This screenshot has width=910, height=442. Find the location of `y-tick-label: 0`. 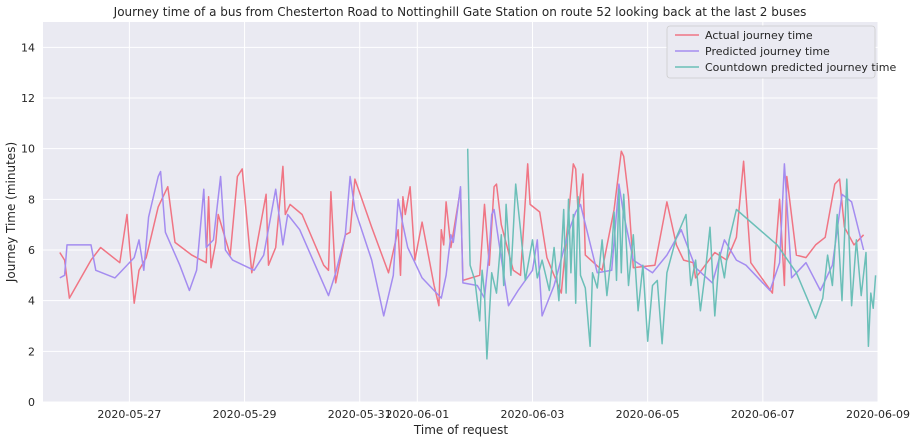

y-tick-label: 0 is located at coordinates (31, 402).